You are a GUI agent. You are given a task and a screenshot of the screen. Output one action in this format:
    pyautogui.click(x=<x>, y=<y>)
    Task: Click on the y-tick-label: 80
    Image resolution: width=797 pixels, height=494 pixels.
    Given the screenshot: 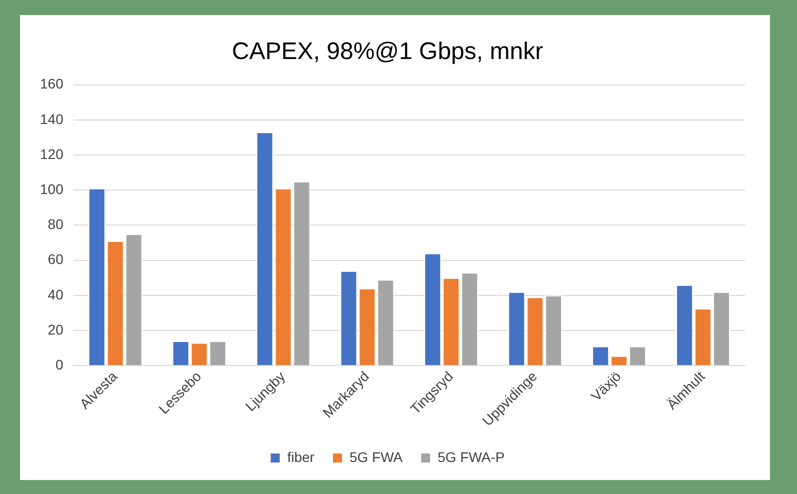 What is the action you would take?
    pyautogui.click(x=56, y=224)
    